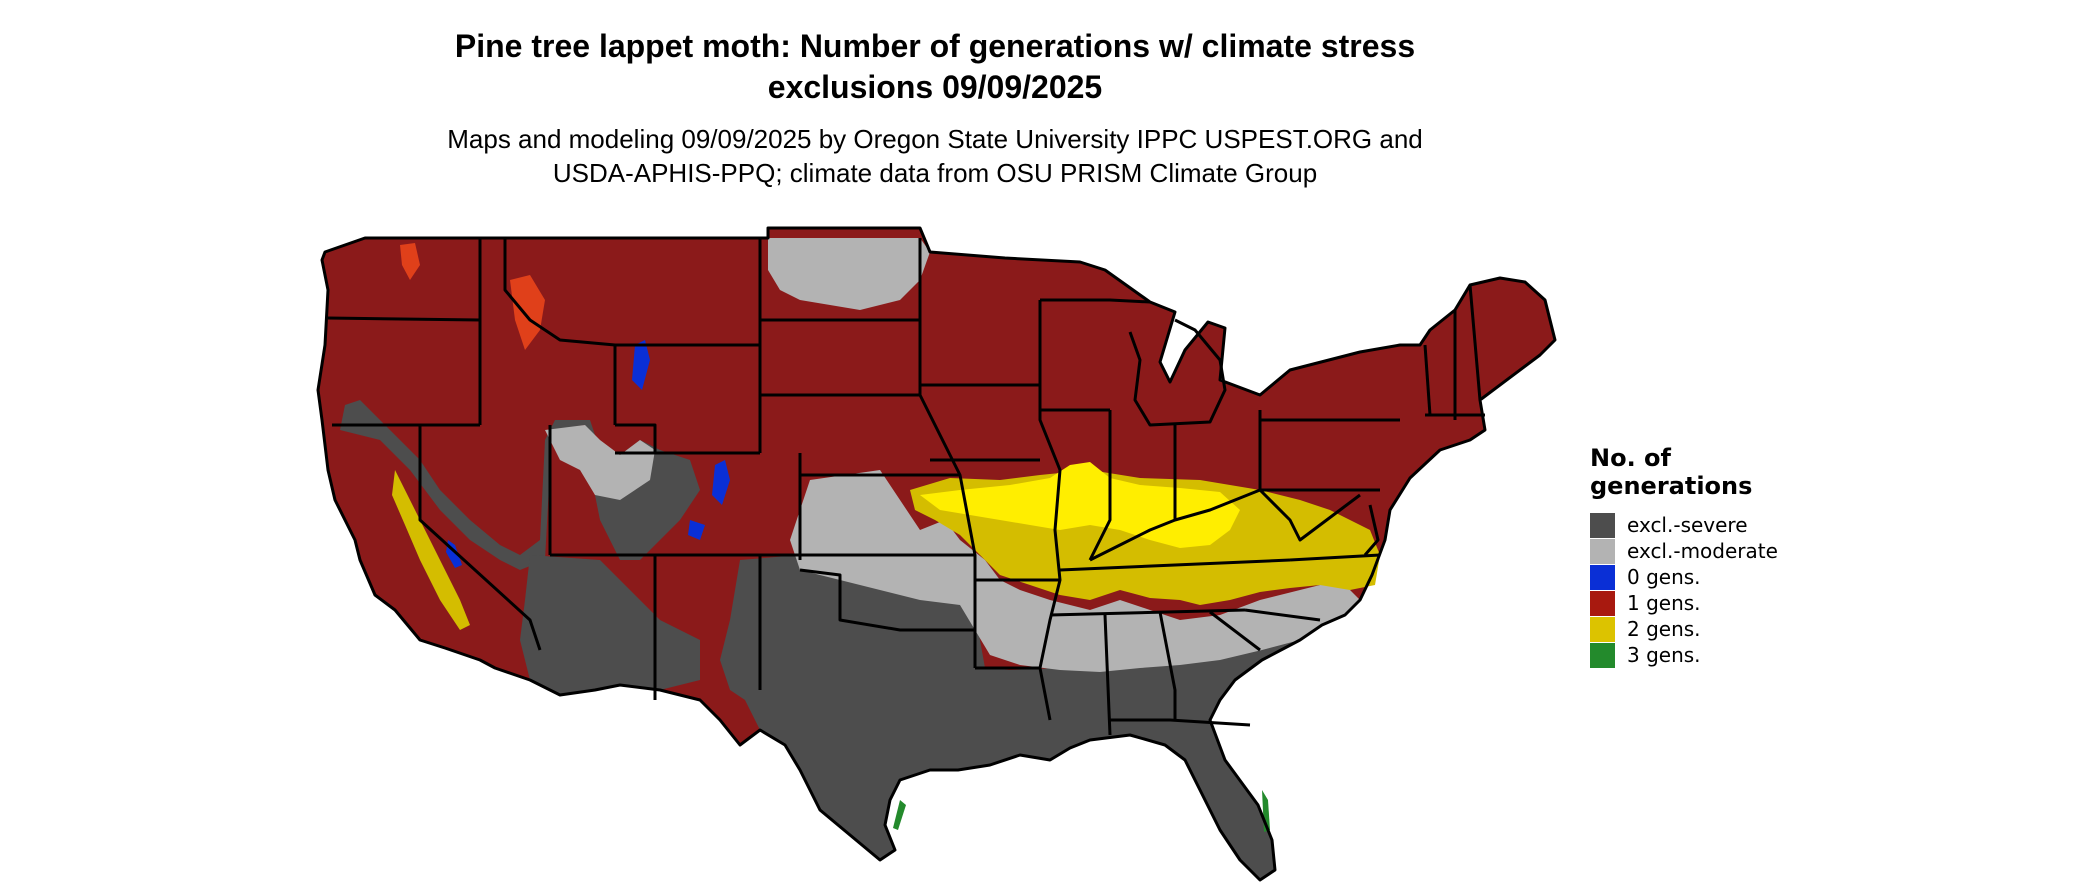  I want to click on border-tn-south, so click(1147, 612).